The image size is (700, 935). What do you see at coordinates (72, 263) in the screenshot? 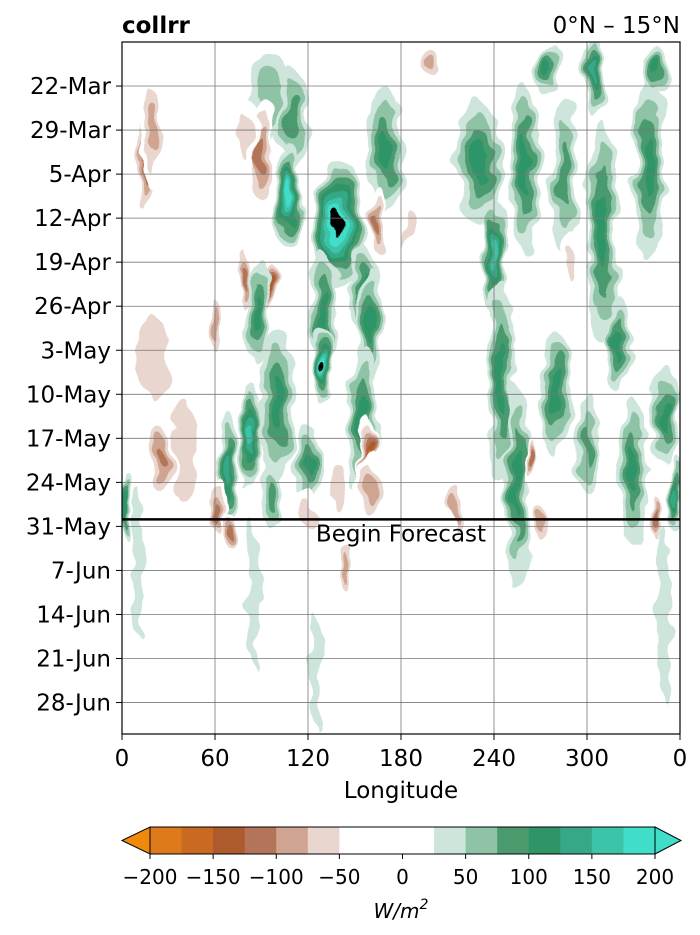
I see `y-tick-label: 19-Apr` at bounding box center [72, 263].